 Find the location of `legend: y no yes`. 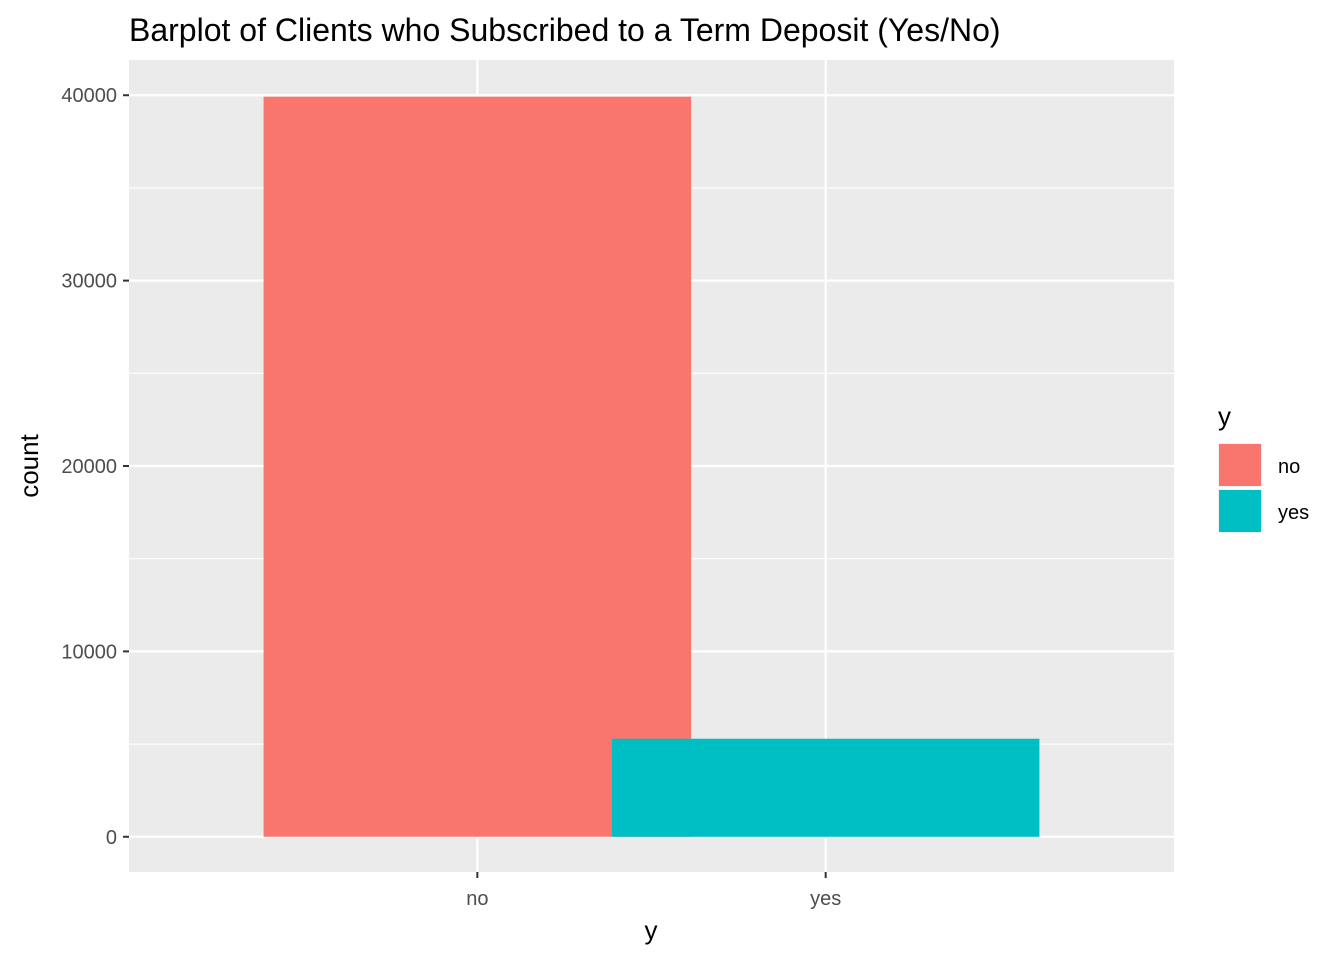

legend: y no yes is located at coordinates (1263, 467).